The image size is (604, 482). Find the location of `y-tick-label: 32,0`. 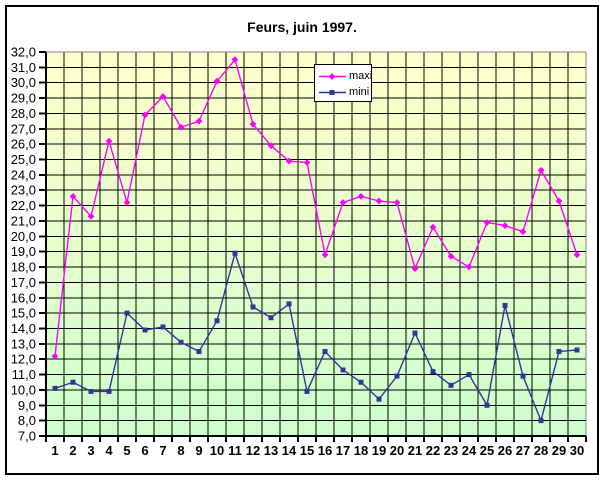

y-tick-label: 32,0 is located at coordinates (23, 52).